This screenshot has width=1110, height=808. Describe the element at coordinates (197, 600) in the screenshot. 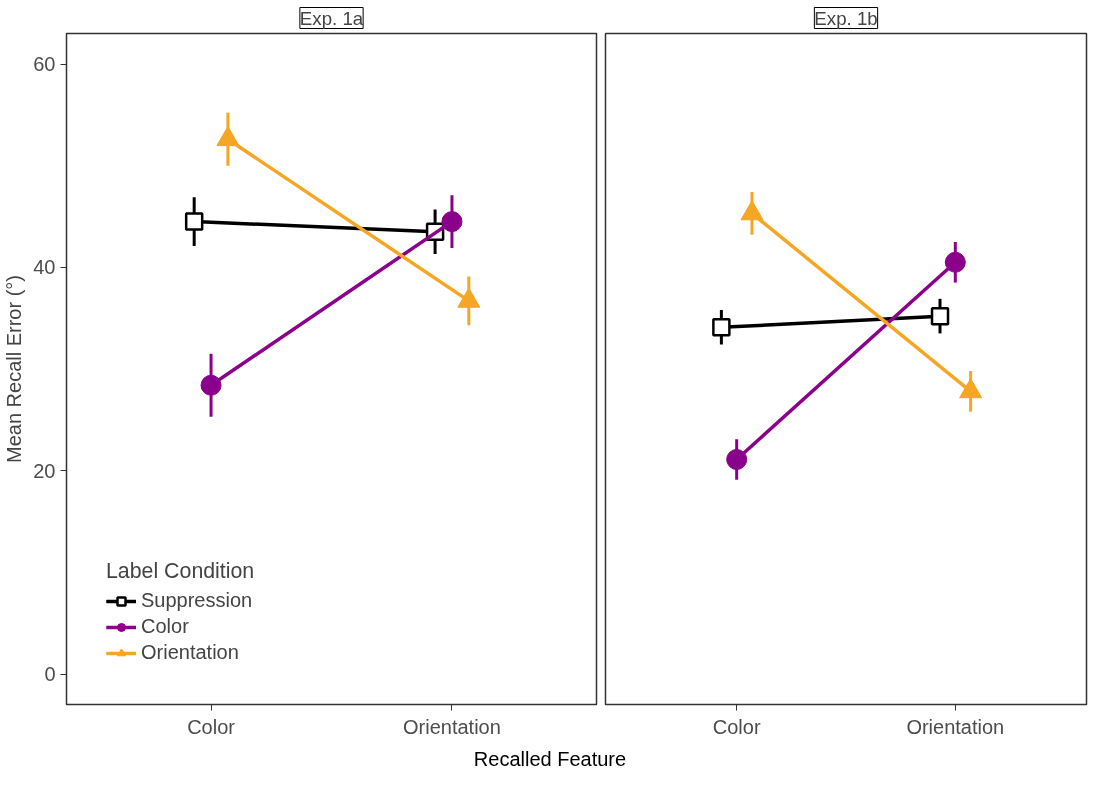

I see `legend-label: Suppression` at that location.